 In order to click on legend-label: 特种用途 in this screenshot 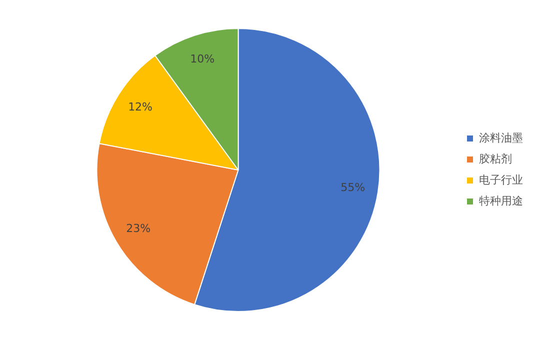, I will do `click(501, 201)`.